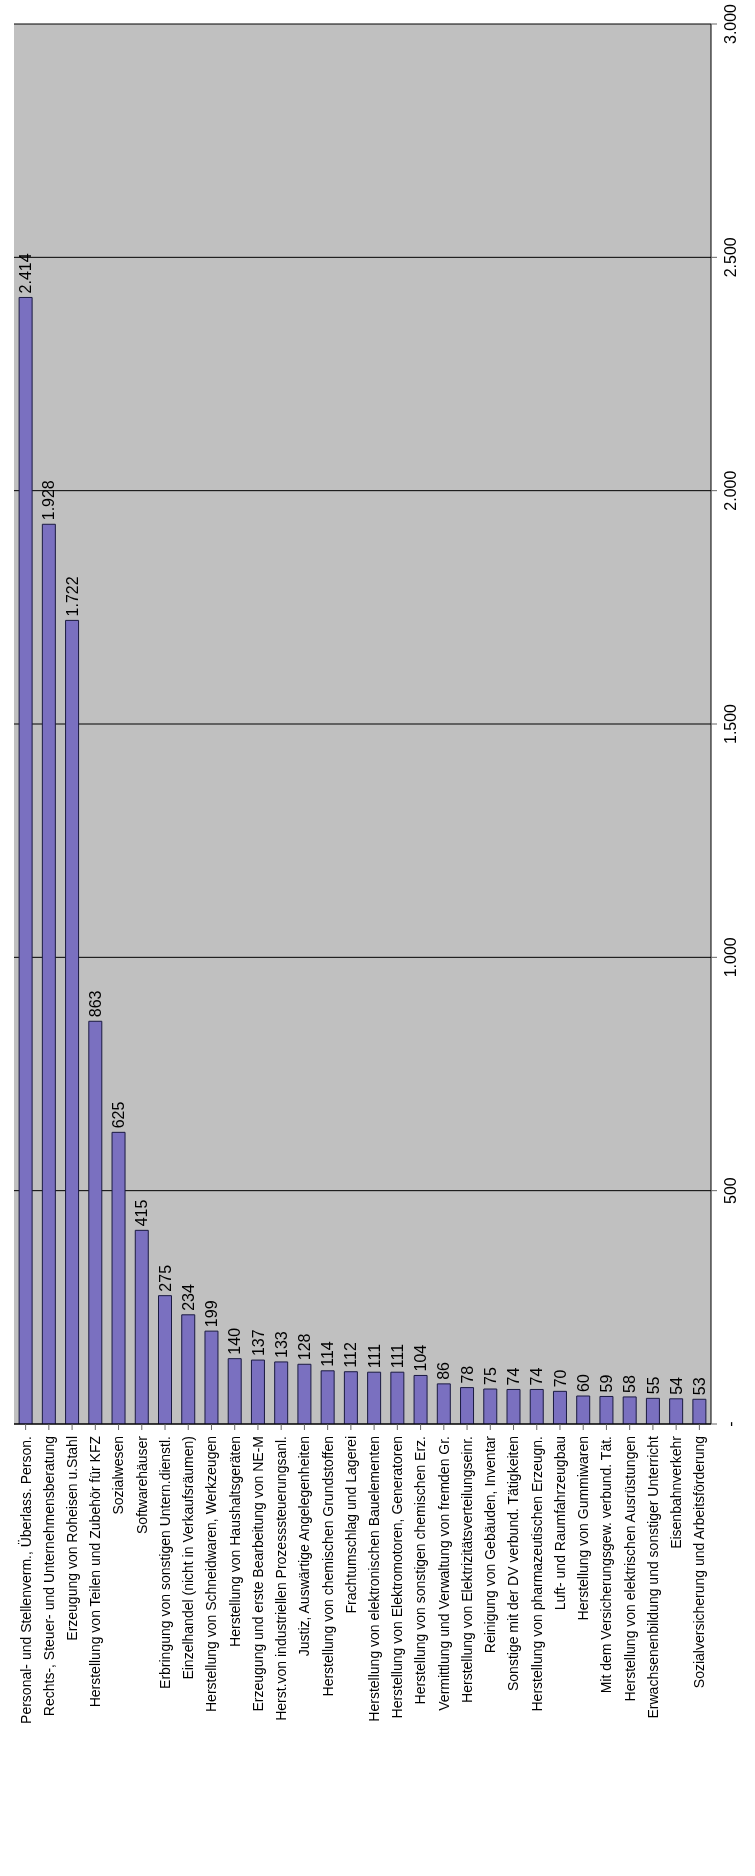 The image size is (755, 1876). Describe the element at coordinates (72, 596) in the screenshot. I see `data-label: 1.722` at that location.